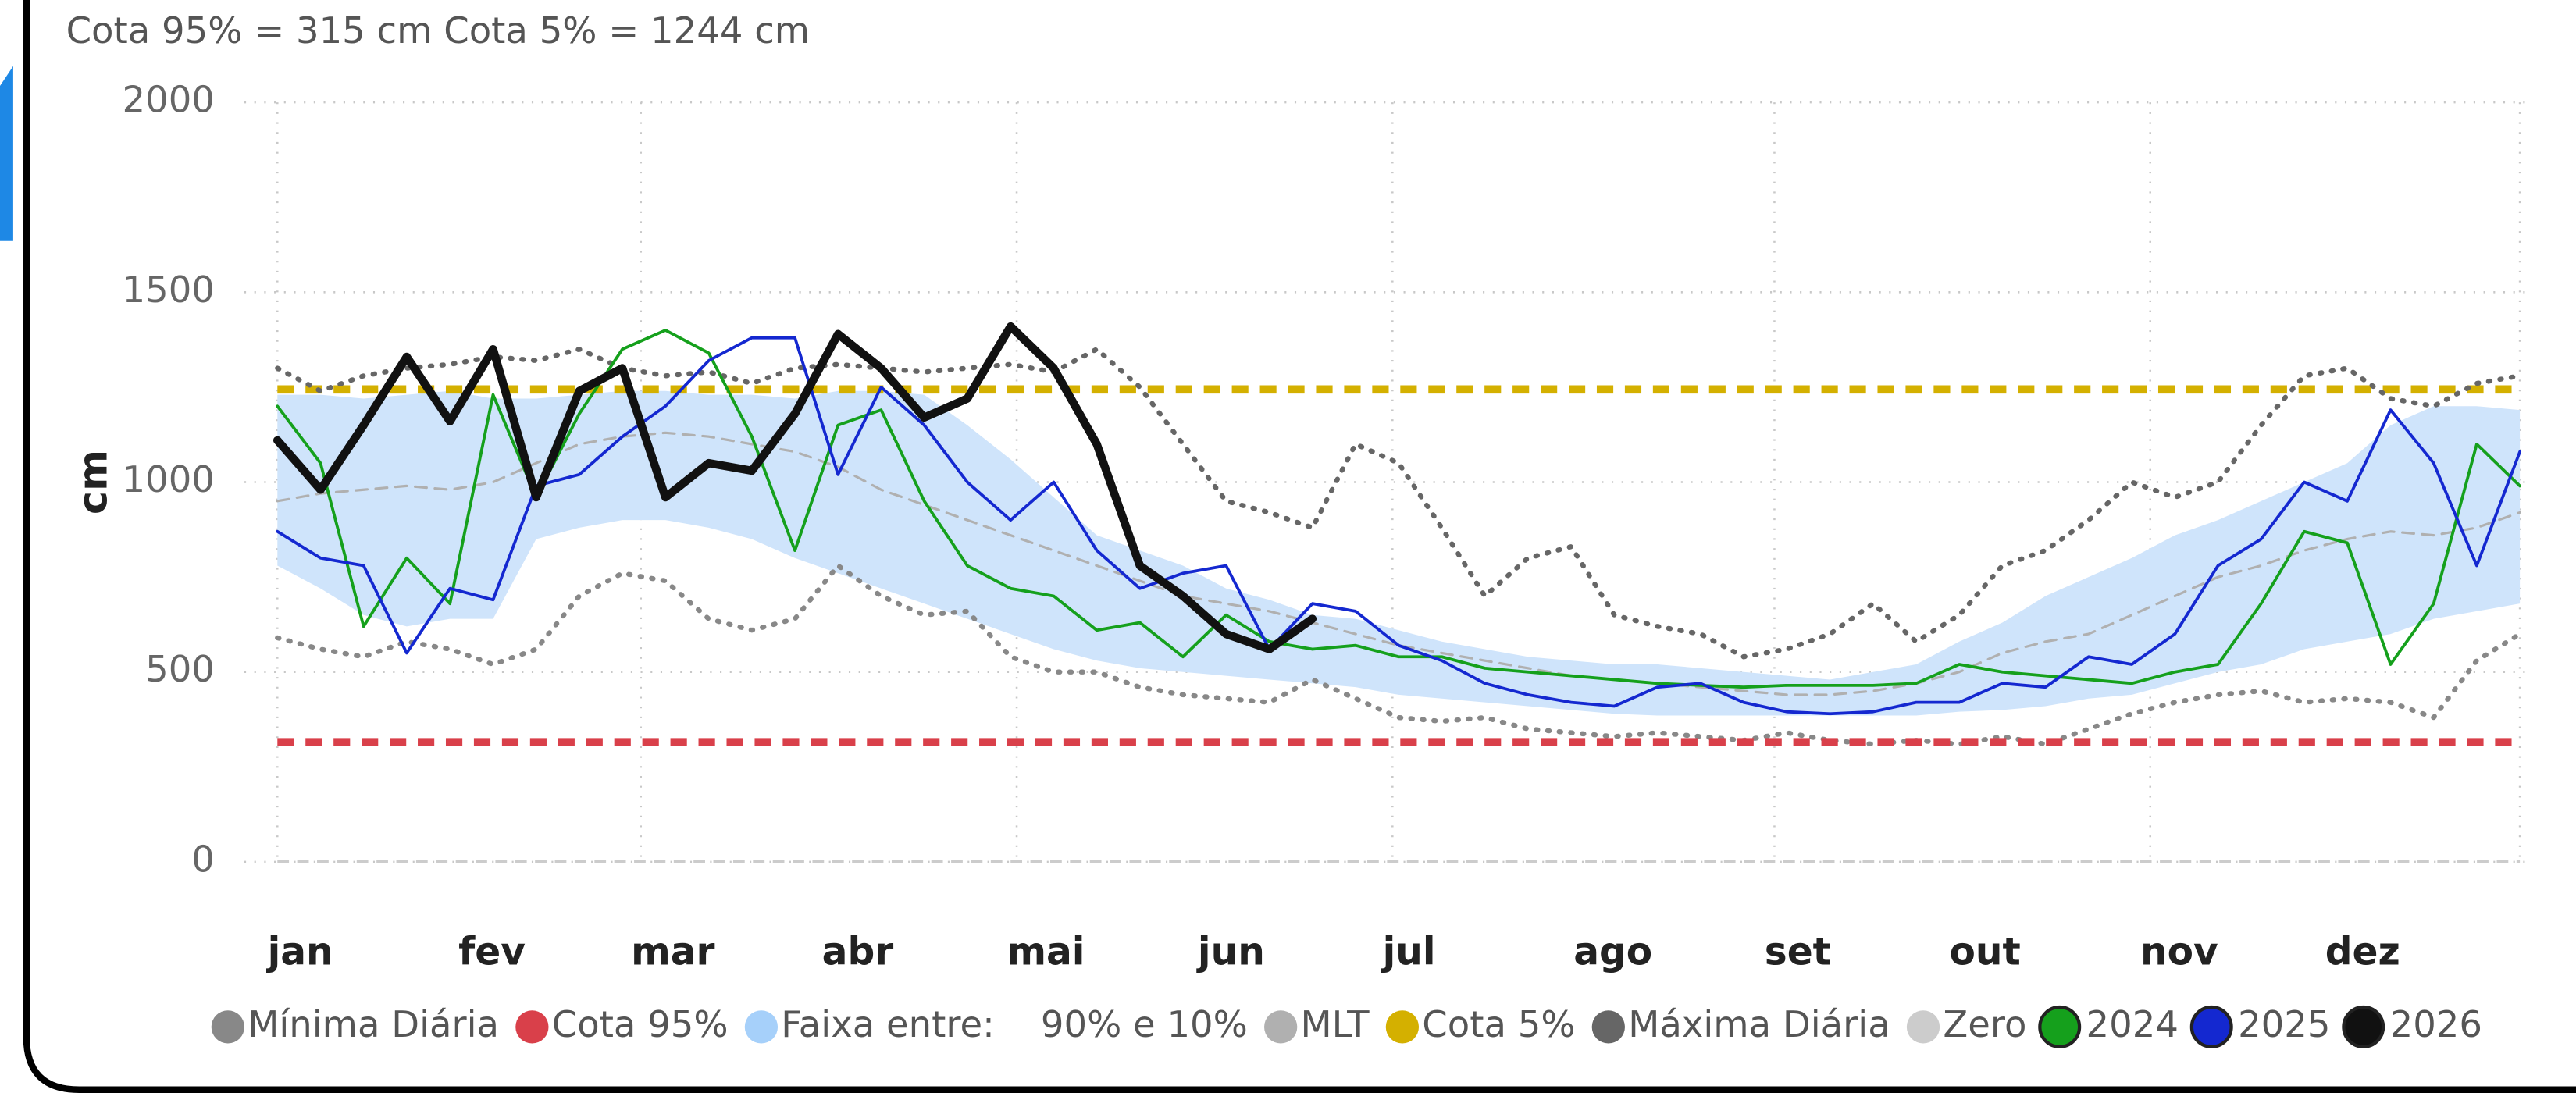 The height and width of the screenshot is (1093, 2576). I want to click on y-tick-label: 500, so click(180, 669).